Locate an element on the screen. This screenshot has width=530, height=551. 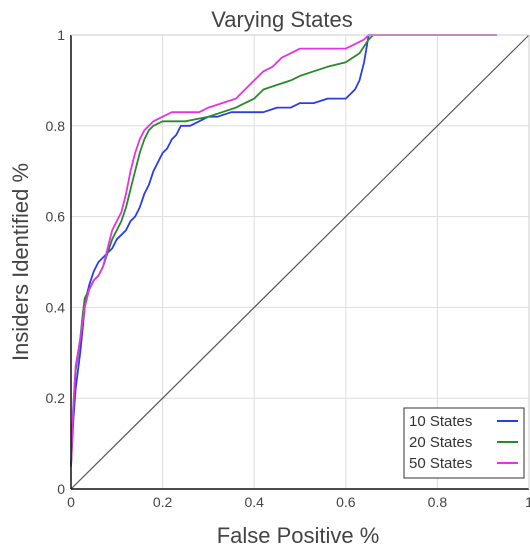
y-tick-label: 0.2 is located at coordinates (56, 398).